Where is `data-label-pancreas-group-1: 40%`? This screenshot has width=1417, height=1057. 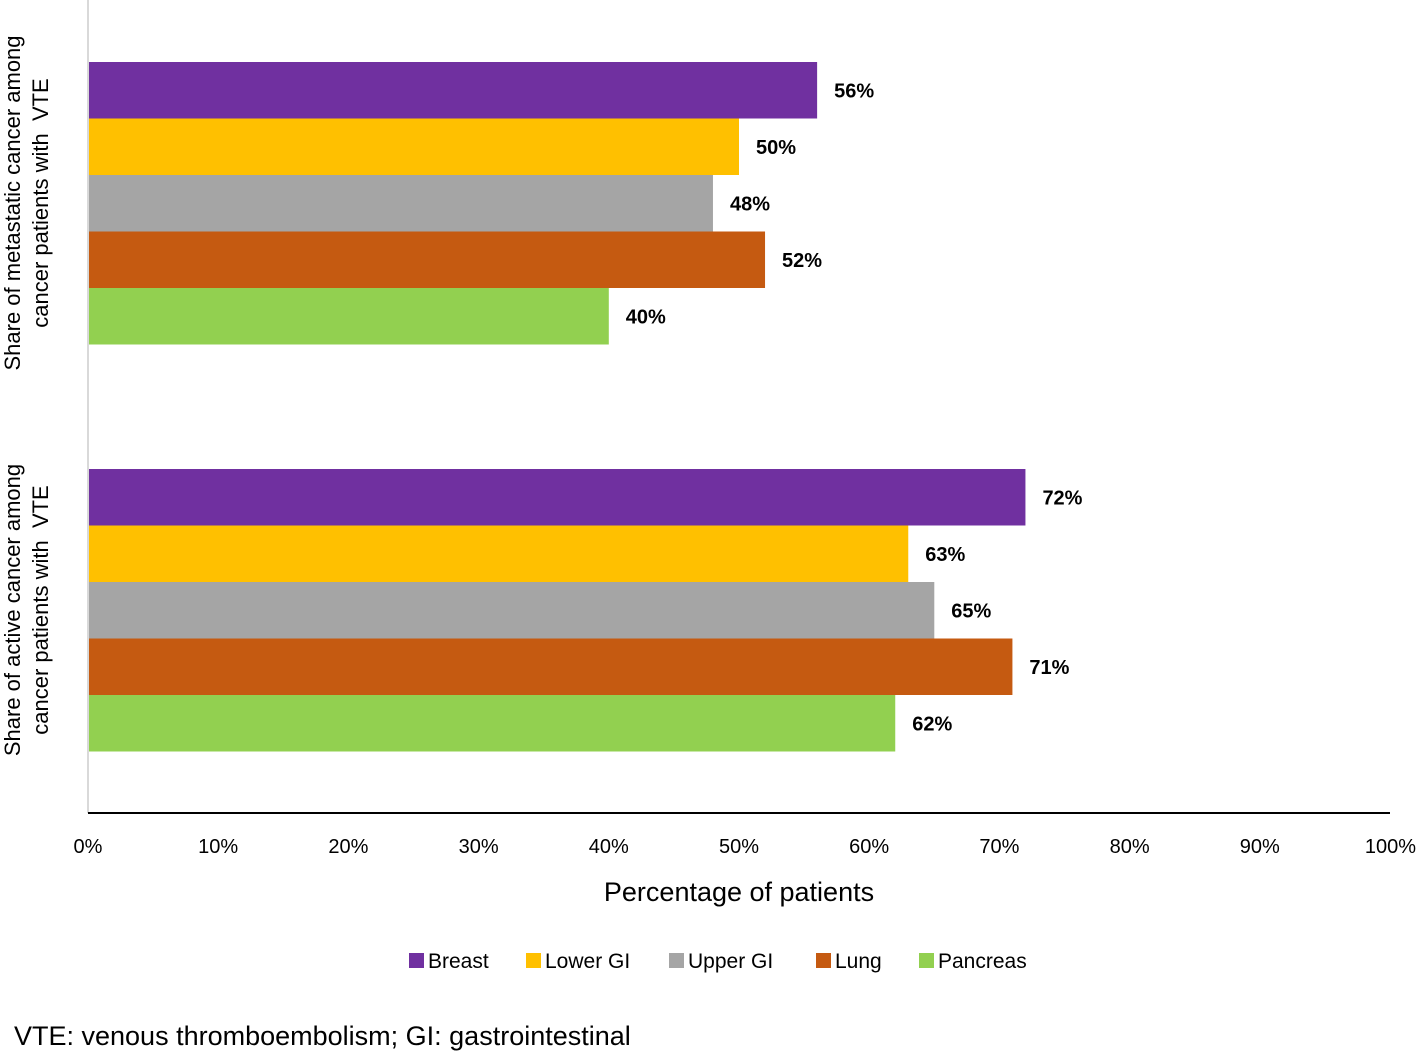
data-label-pancreas-group-1: 40% is located at coordinates (646, 317).